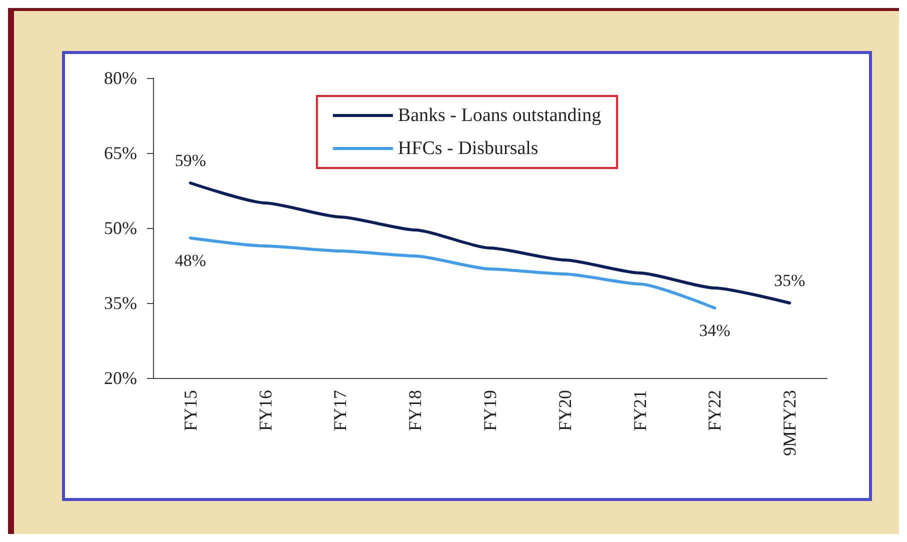  Describe the element at coordinates (190, 160) in the screenshot. I see `data-label: 59%` at that location.